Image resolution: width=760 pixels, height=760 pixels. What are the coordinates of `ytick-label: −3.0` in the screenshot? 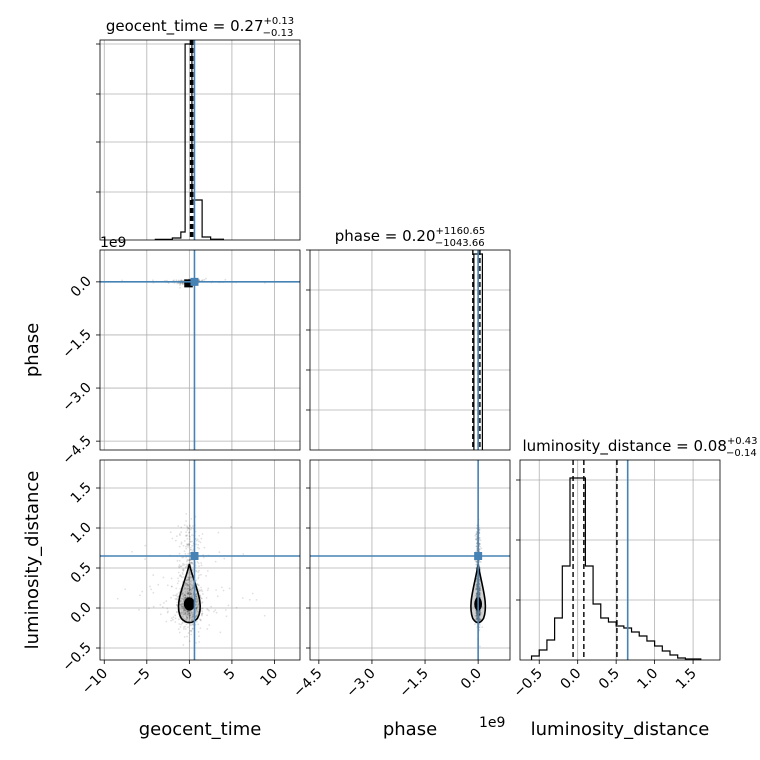 It's located at (76, 397).